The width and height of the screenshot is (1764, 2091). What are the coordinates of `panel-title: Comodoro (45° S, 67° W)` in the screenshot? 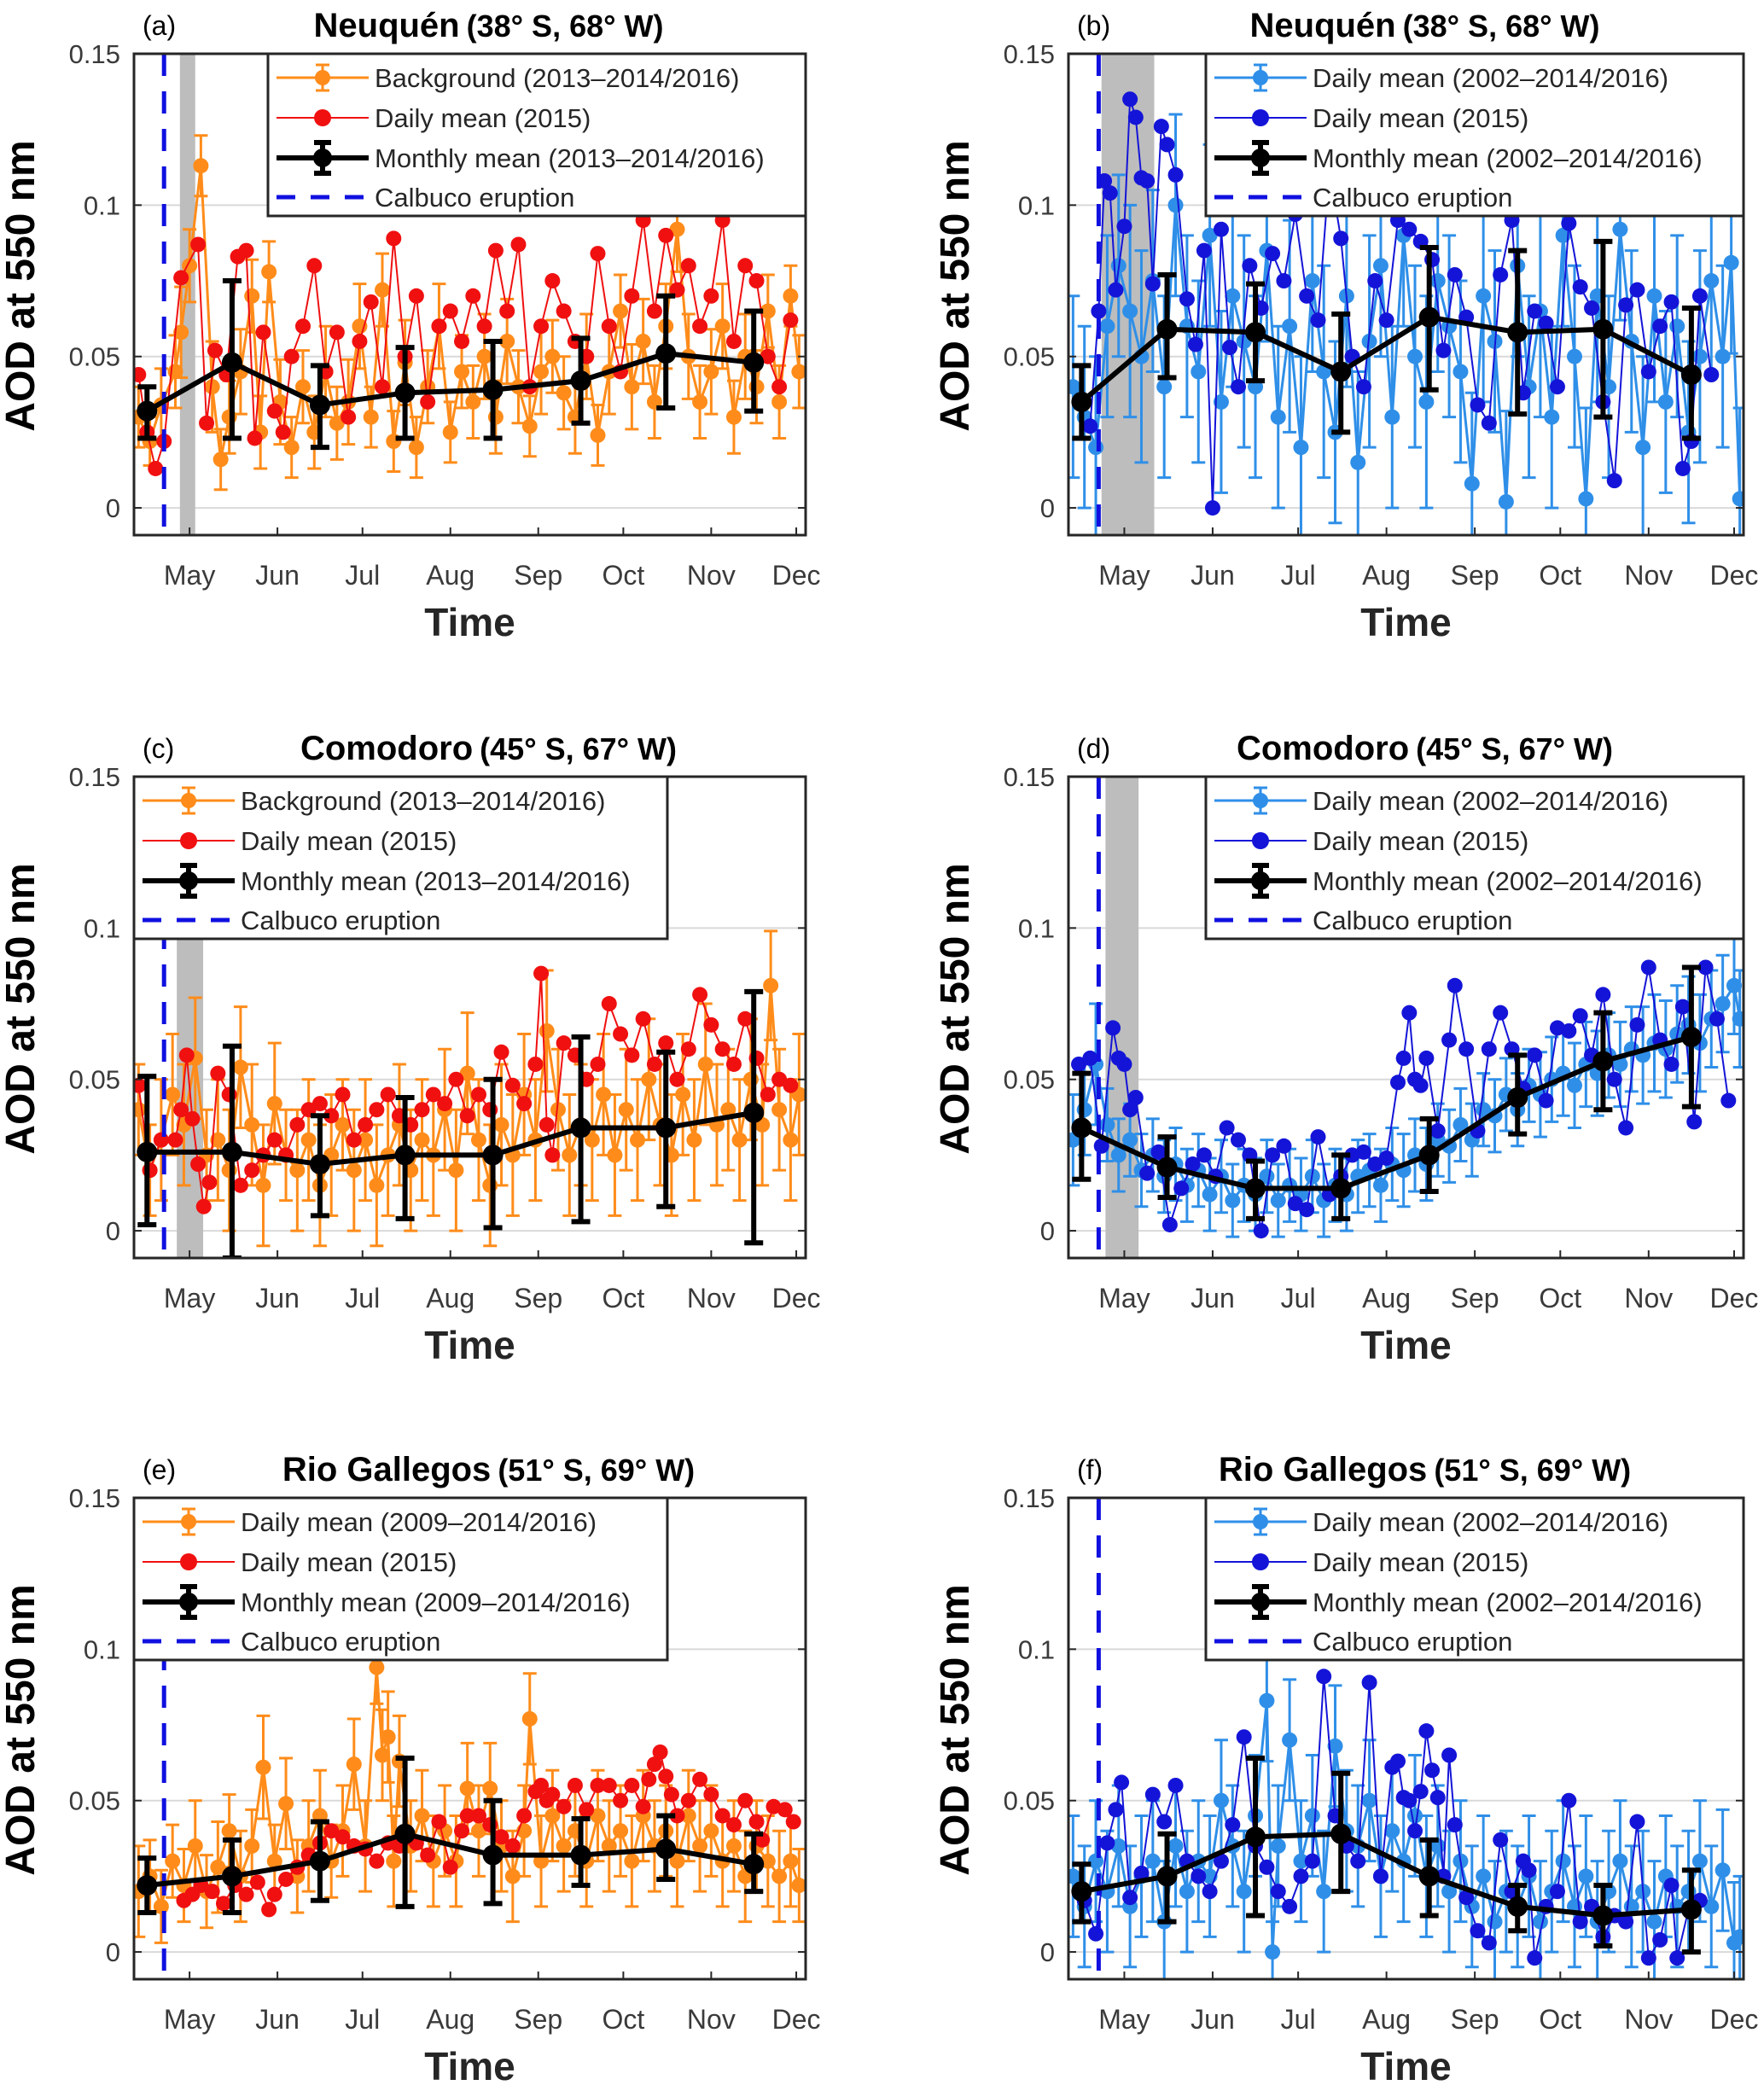 It's located at (488, 748).